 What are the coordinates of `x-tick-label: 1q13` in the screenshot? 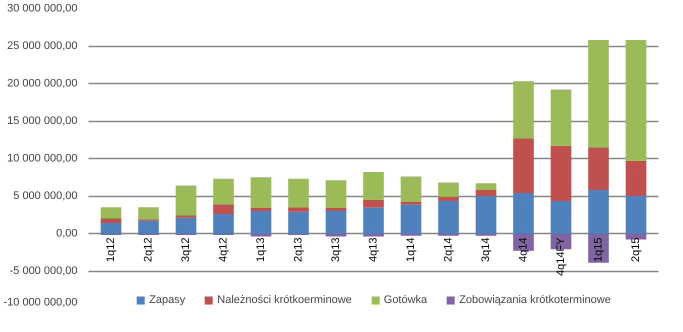 It's located at (261, 249).